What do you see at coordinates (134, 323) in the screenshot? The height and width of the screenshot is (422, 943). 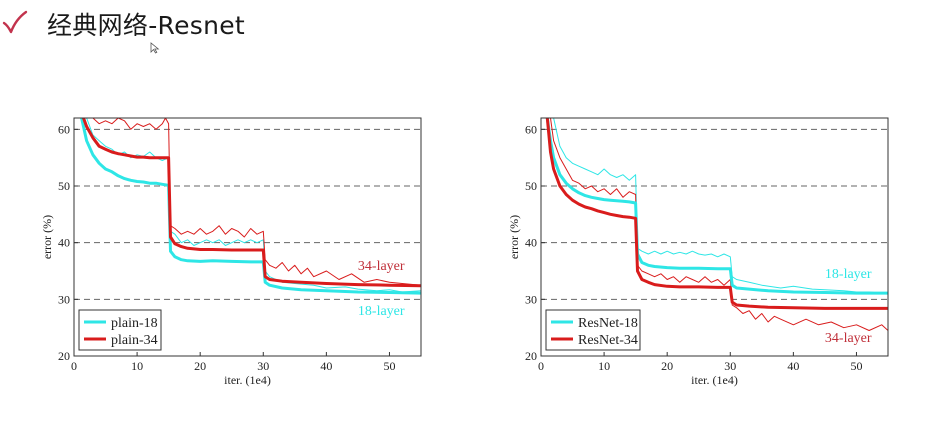 I see `legend-label: plain-18` at bounding box center [134, 323].